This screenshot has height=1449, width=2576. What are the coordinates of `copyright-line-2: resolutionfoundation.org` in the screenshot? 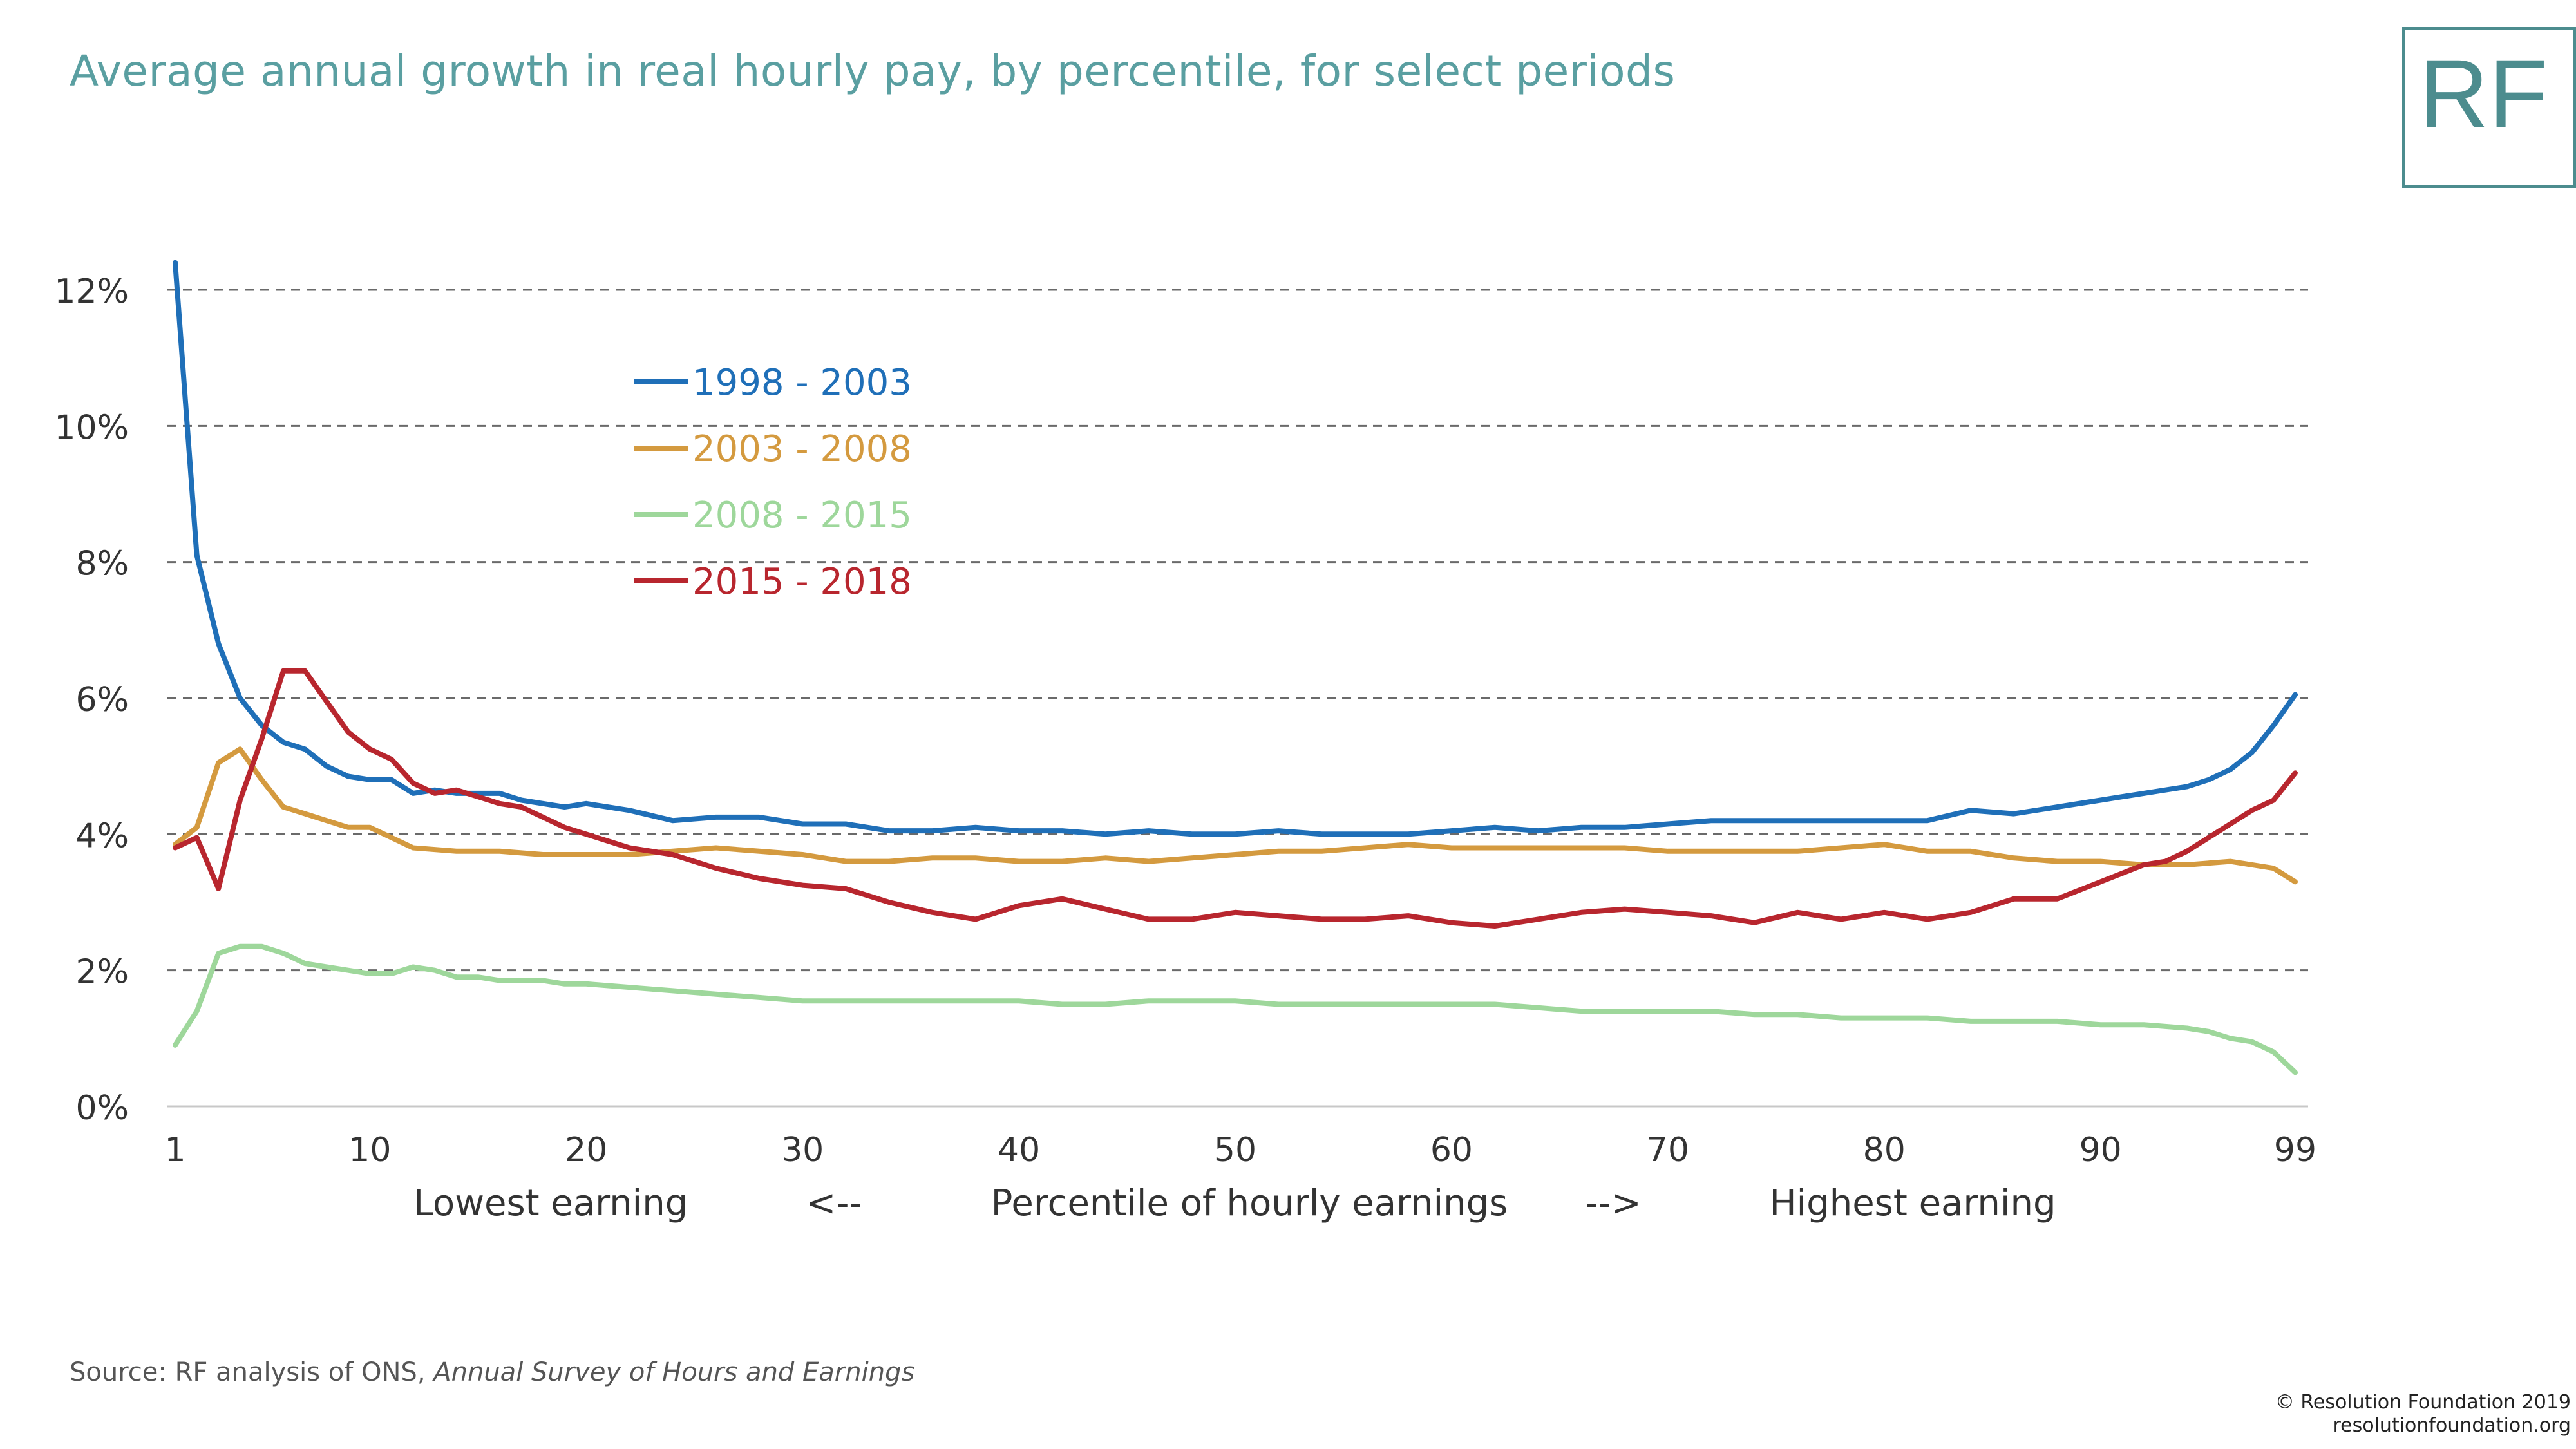 It's located at (2452, 1426).